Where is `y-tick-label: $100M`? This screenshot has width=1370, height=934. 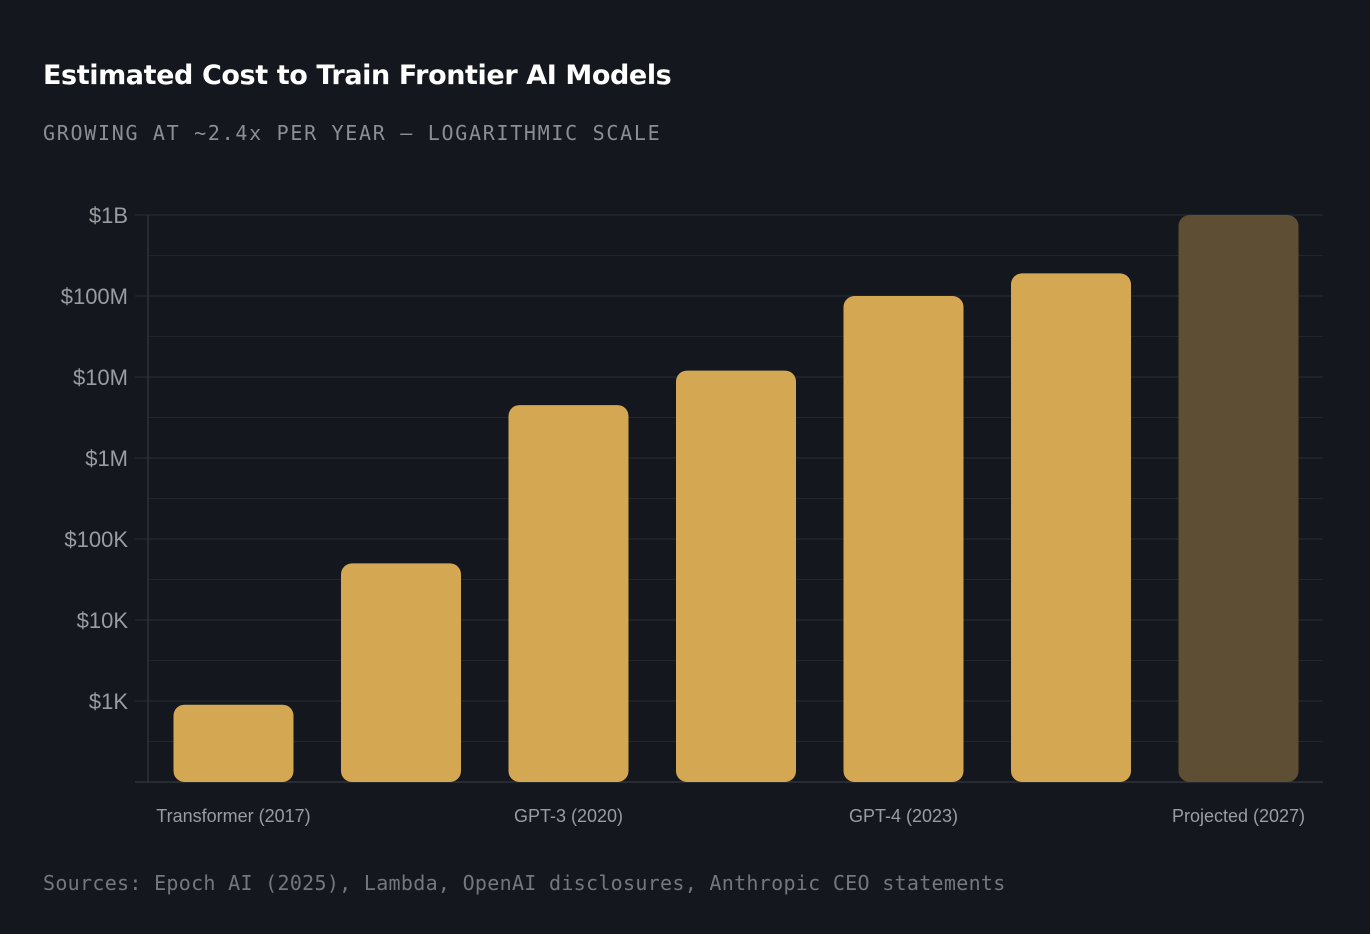 y-tick-label: $100M is located at coordinates (94, 296).